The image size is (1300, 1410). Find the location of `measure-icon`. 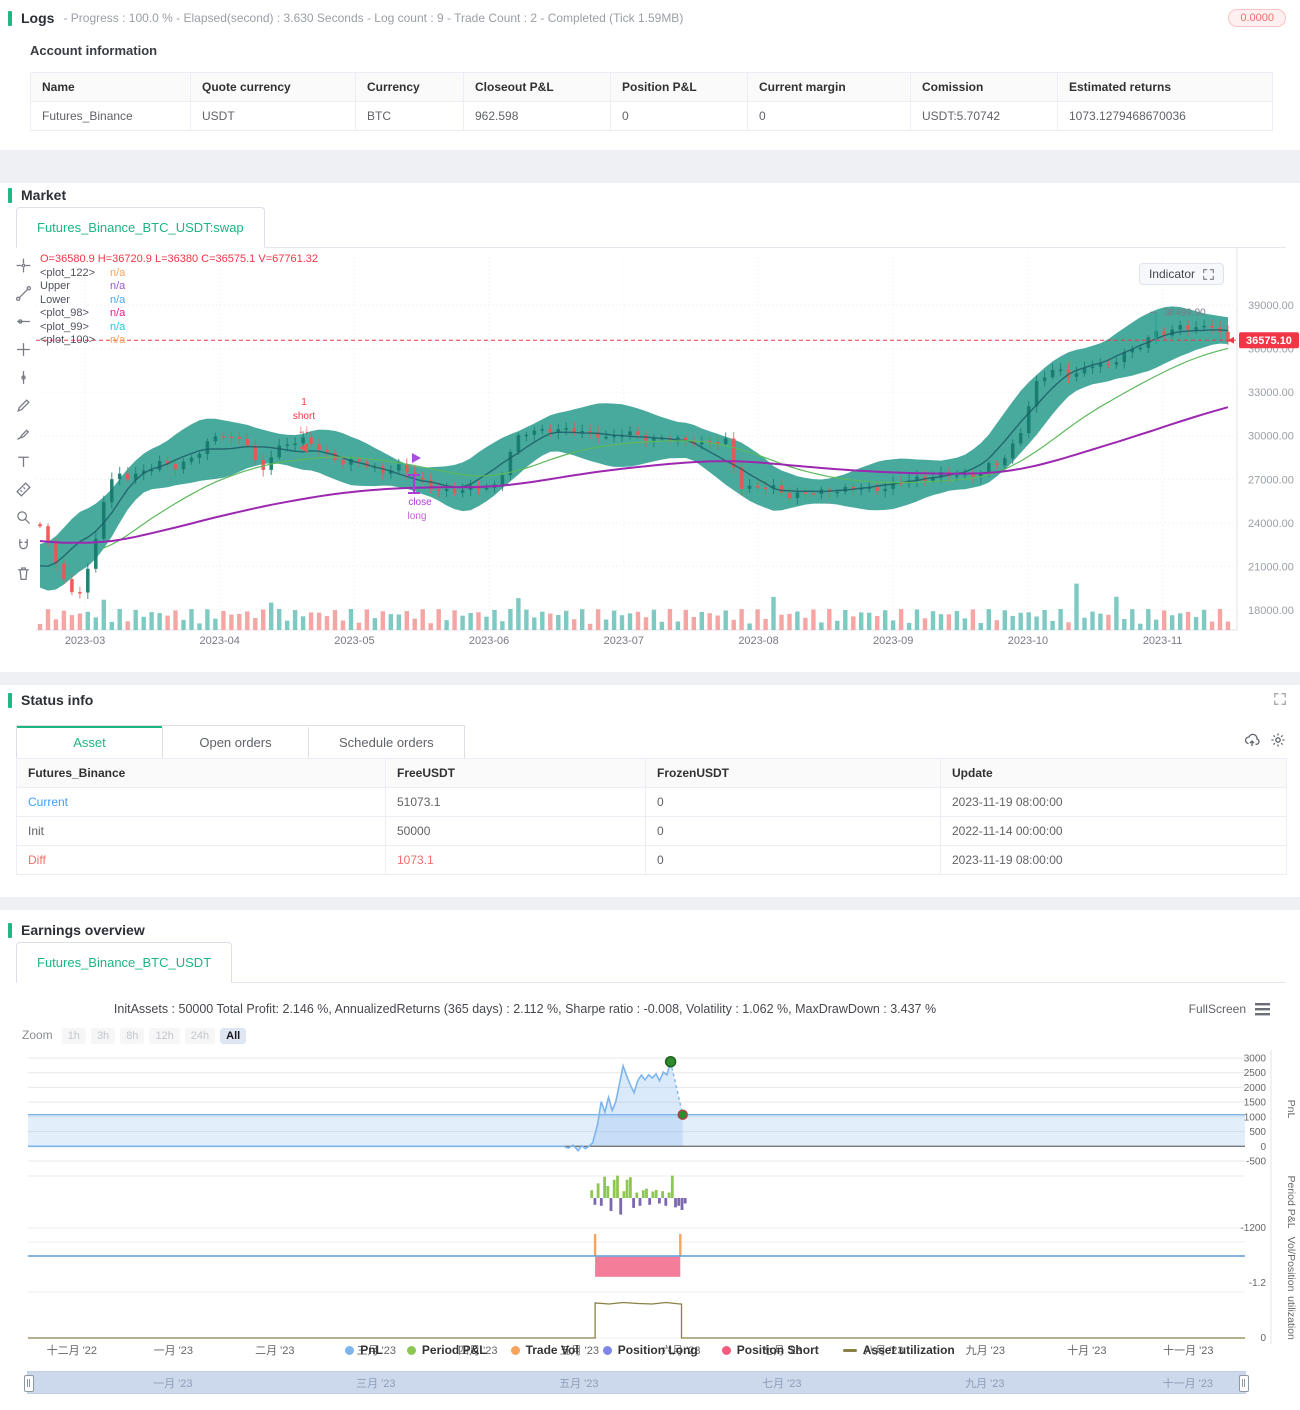

measure-icon is located at coordinates (23, 489).